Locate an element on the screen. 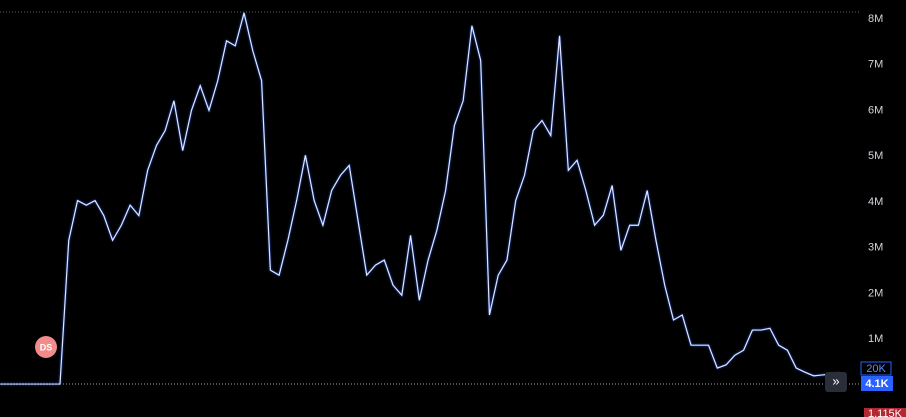  volume-value-label: 1.115K is located at coordinates (885, 412).